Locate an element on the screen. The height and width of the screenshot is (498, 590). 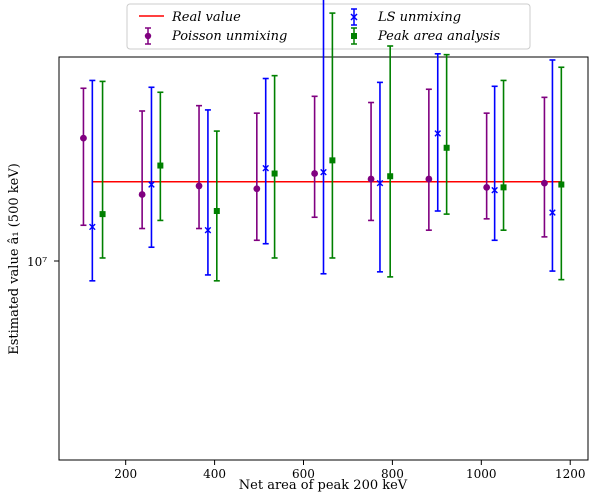
x-tick-label: 400 is located at coordinates (214, 474).